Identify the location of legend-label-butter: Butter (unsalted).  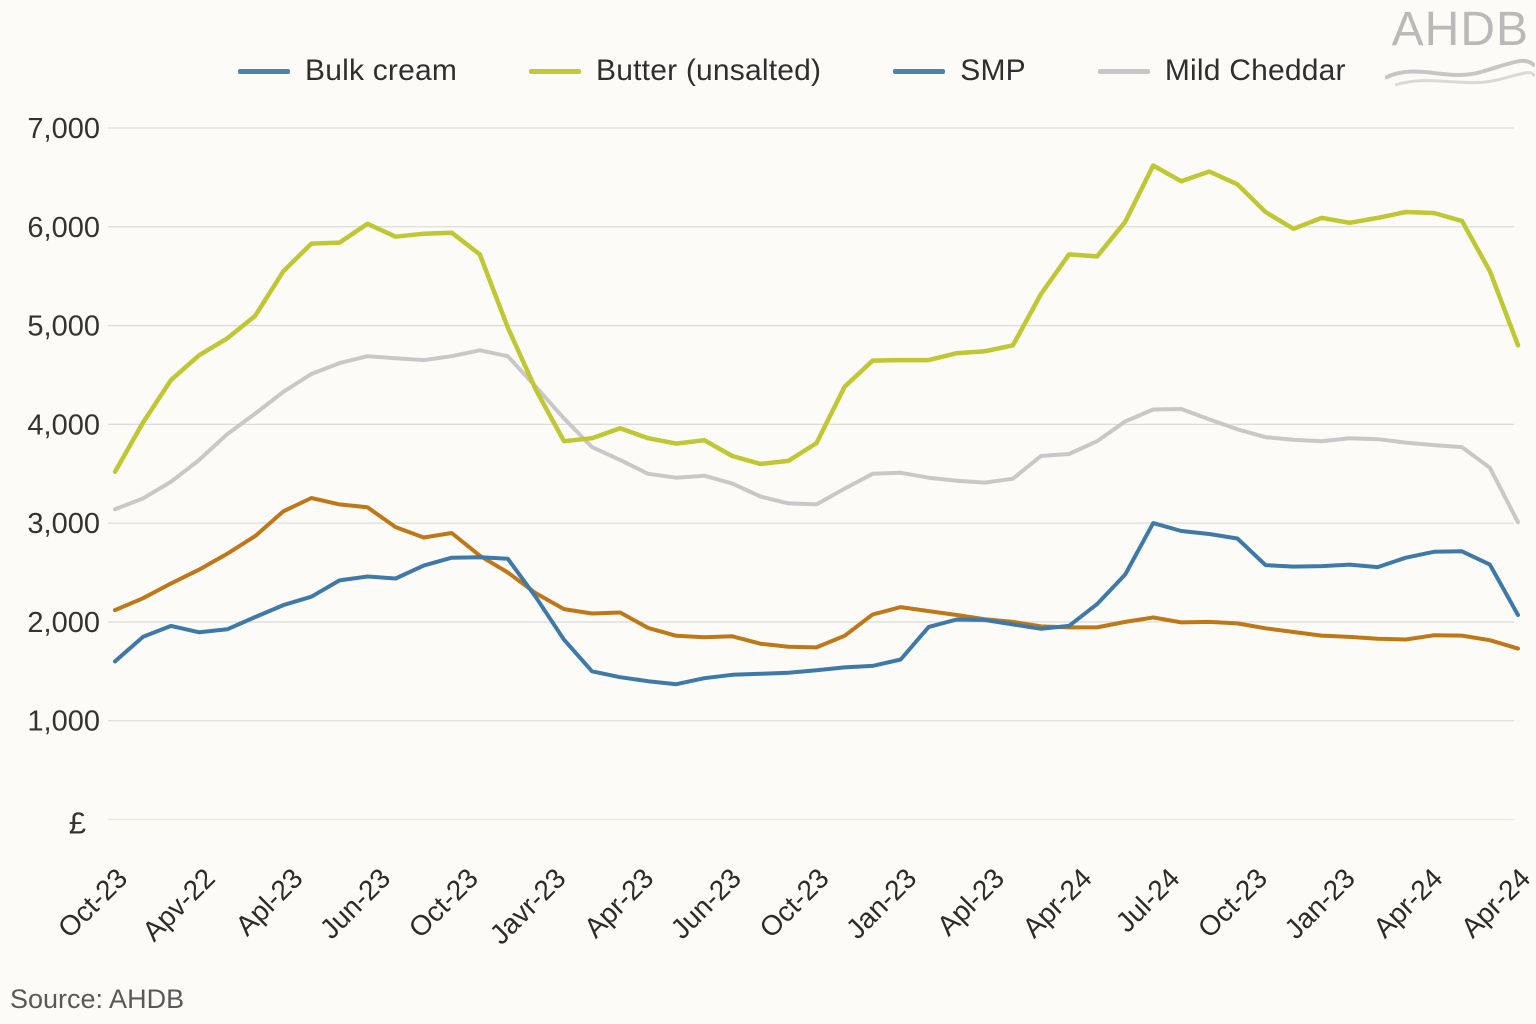
(709, 70).